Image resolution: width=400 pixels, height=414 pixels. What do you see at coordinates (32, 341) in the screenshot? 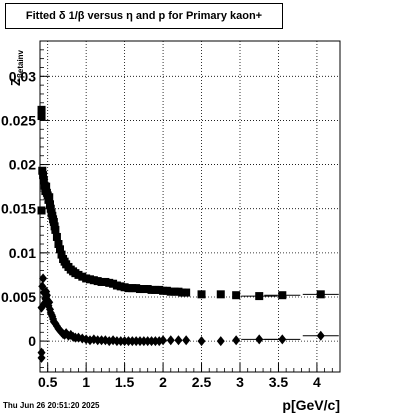
I see `y-tick-label-0: 0` at bounding box center [32, 341].